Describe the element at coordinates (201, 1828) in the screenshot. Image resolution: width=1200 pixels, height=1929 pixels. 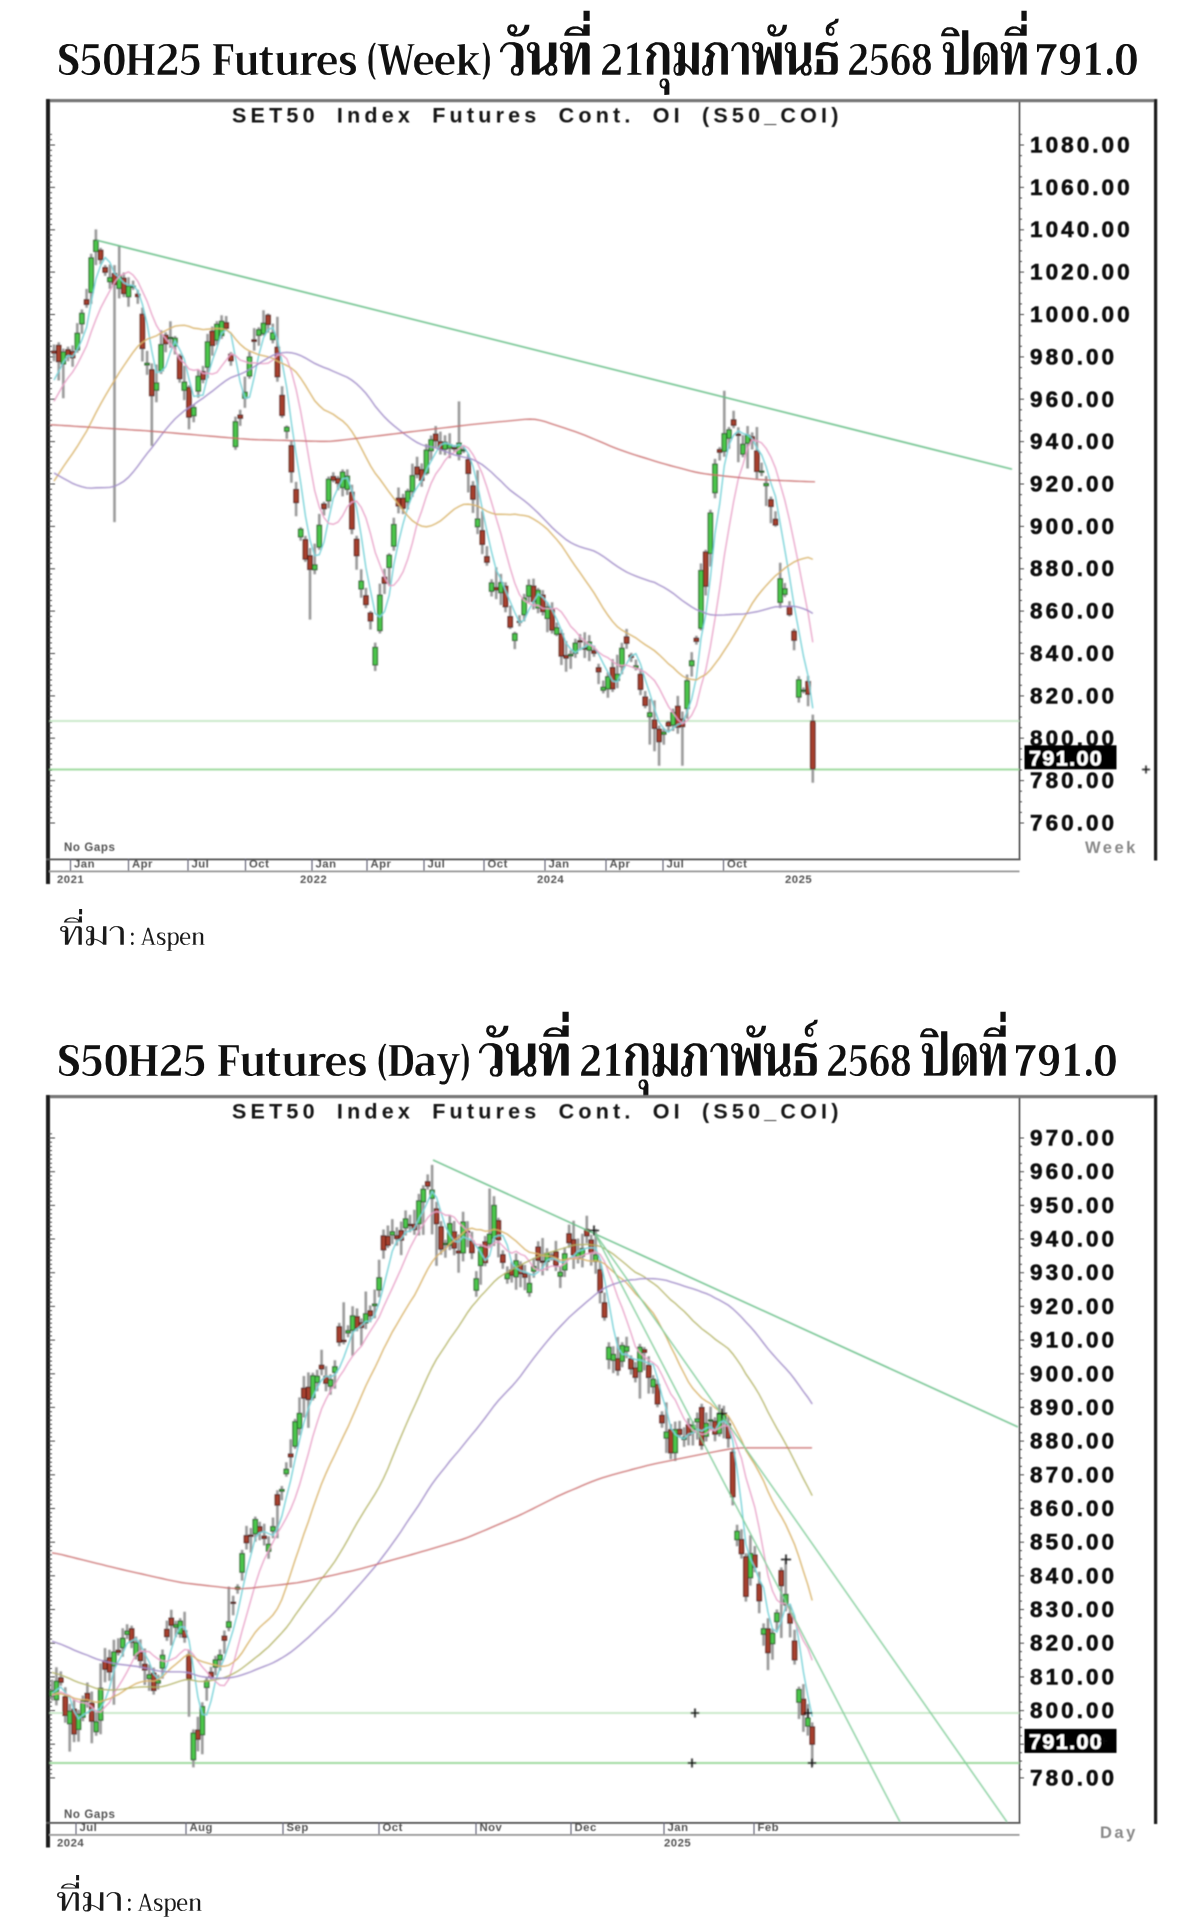
I see `svg-text: Aug` at that location.